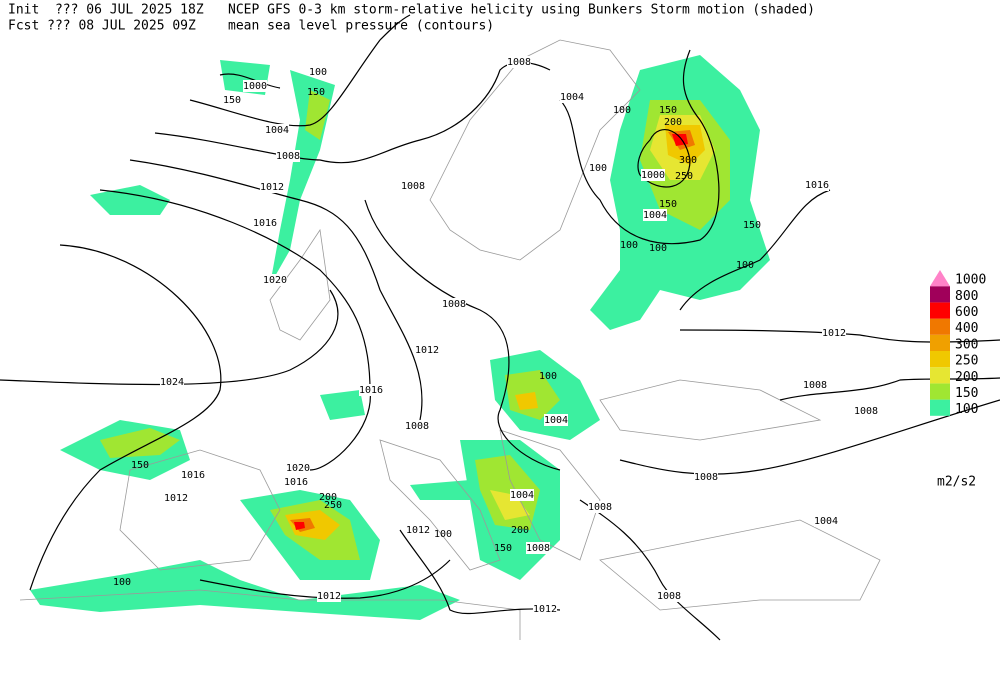 This screenshot has height=680, width=1000. What do you see at coordinates (966, 296) in the screenshot?
I see `legend-label: 800` at bounding box center [966, 296].